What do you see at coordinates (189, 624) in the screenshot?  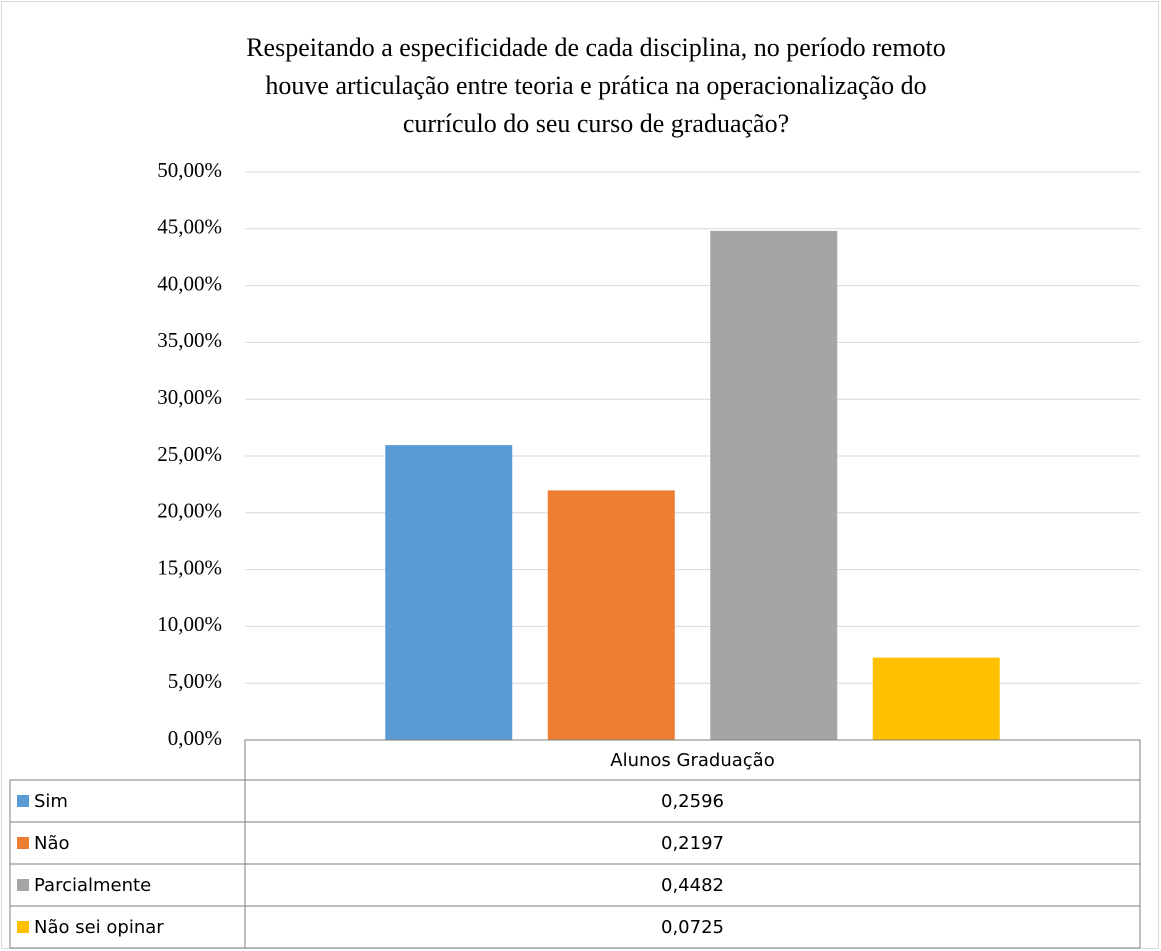 I see `y-tick-label: 10,00%` at bounding box center [189, 624].